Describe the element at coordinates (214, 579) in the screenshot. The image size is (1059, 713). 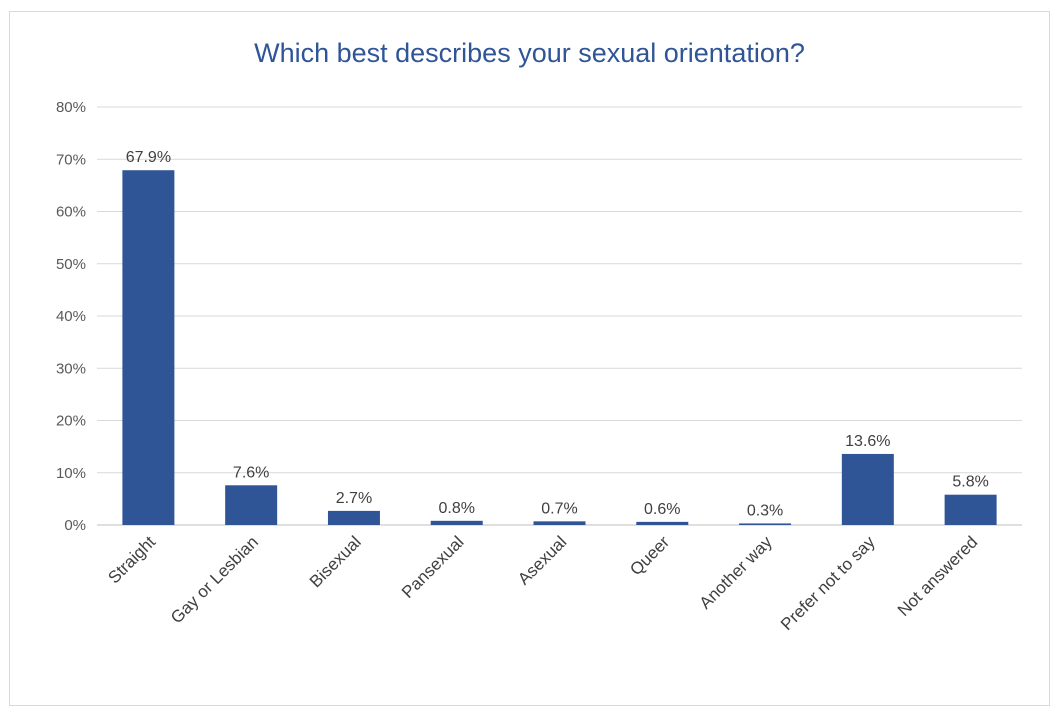
I see `category-label: Gay or Lesbian` at that location.